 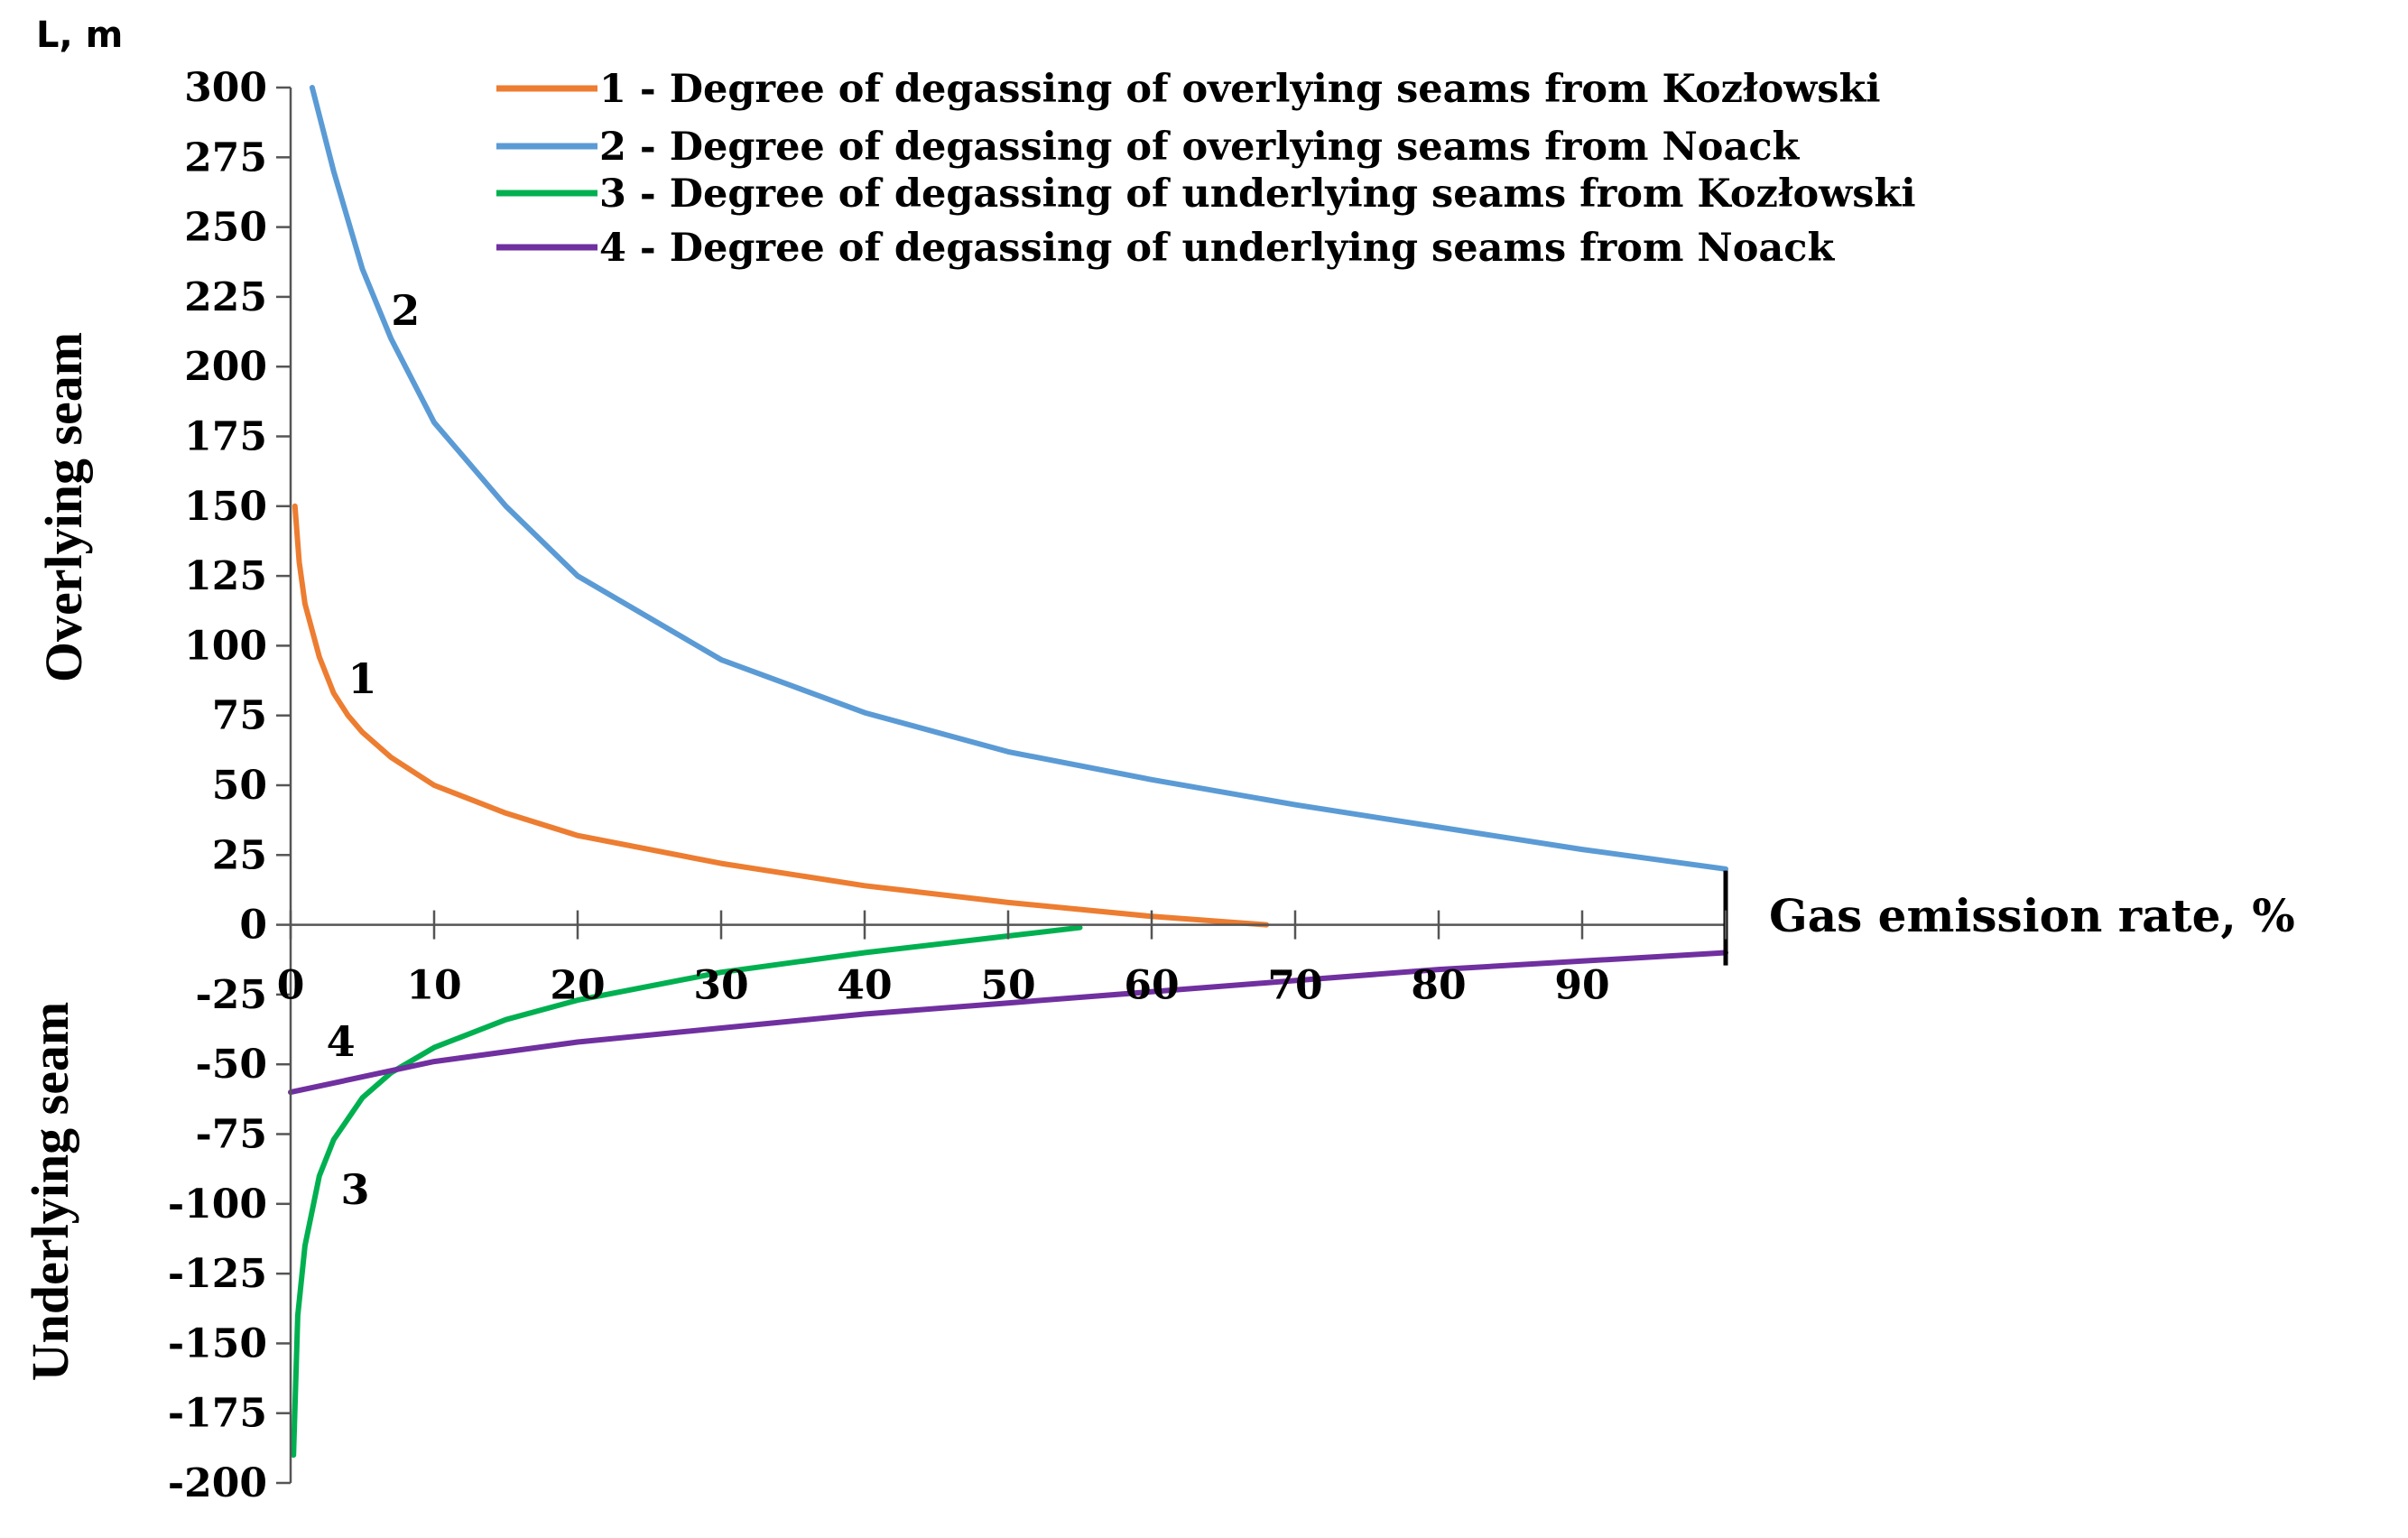 I want to click on x-tick-label: 50, so click(x=1007, y=986).